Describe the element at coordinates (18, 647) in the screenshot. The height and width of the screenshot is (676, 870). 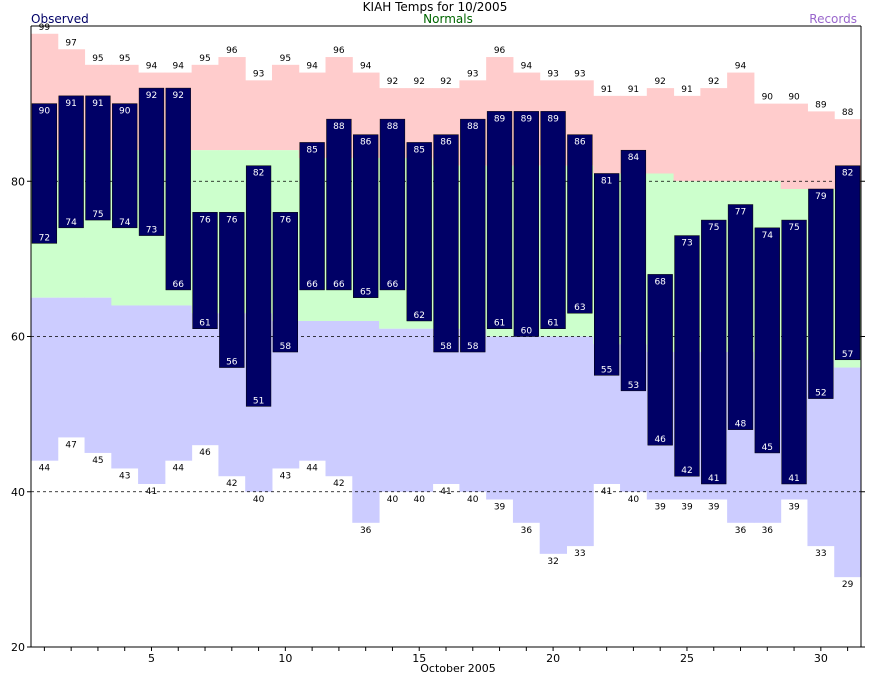
I see `y-tick-label: 20` at that location.